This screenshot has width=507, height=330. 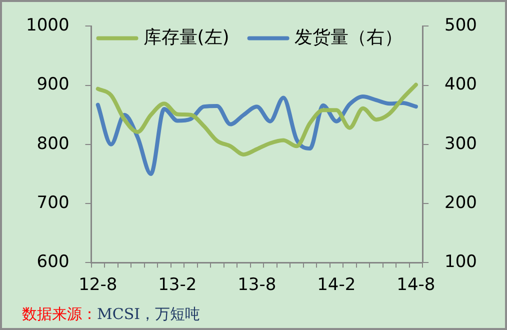 I want to click on line-series, so click(x=257, y=119).